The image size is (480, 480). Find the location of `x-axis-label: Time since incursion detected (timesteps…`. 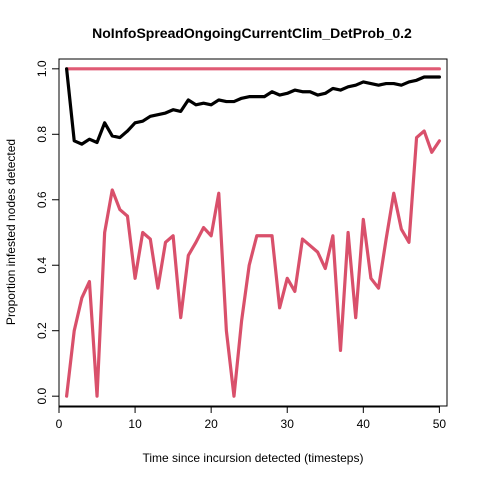

x-axis-label: Time since incursion detected (timesteps… is located at coordinates (253, 458).